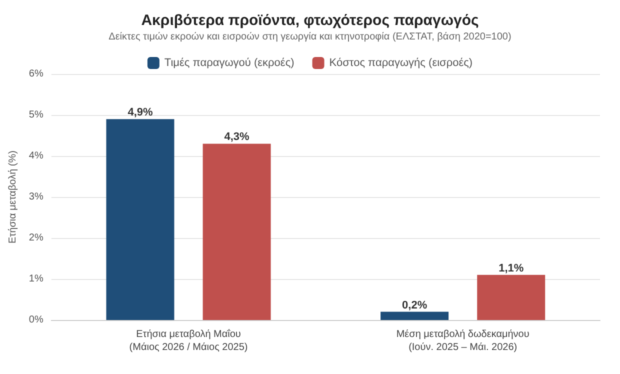 Image resolution: width=620 pixels, height=374 pixels. What do you see at coordinates (36, 115) in the screenshot?
I see `y-tick-label: 5%` at bounding box center [36, 115].